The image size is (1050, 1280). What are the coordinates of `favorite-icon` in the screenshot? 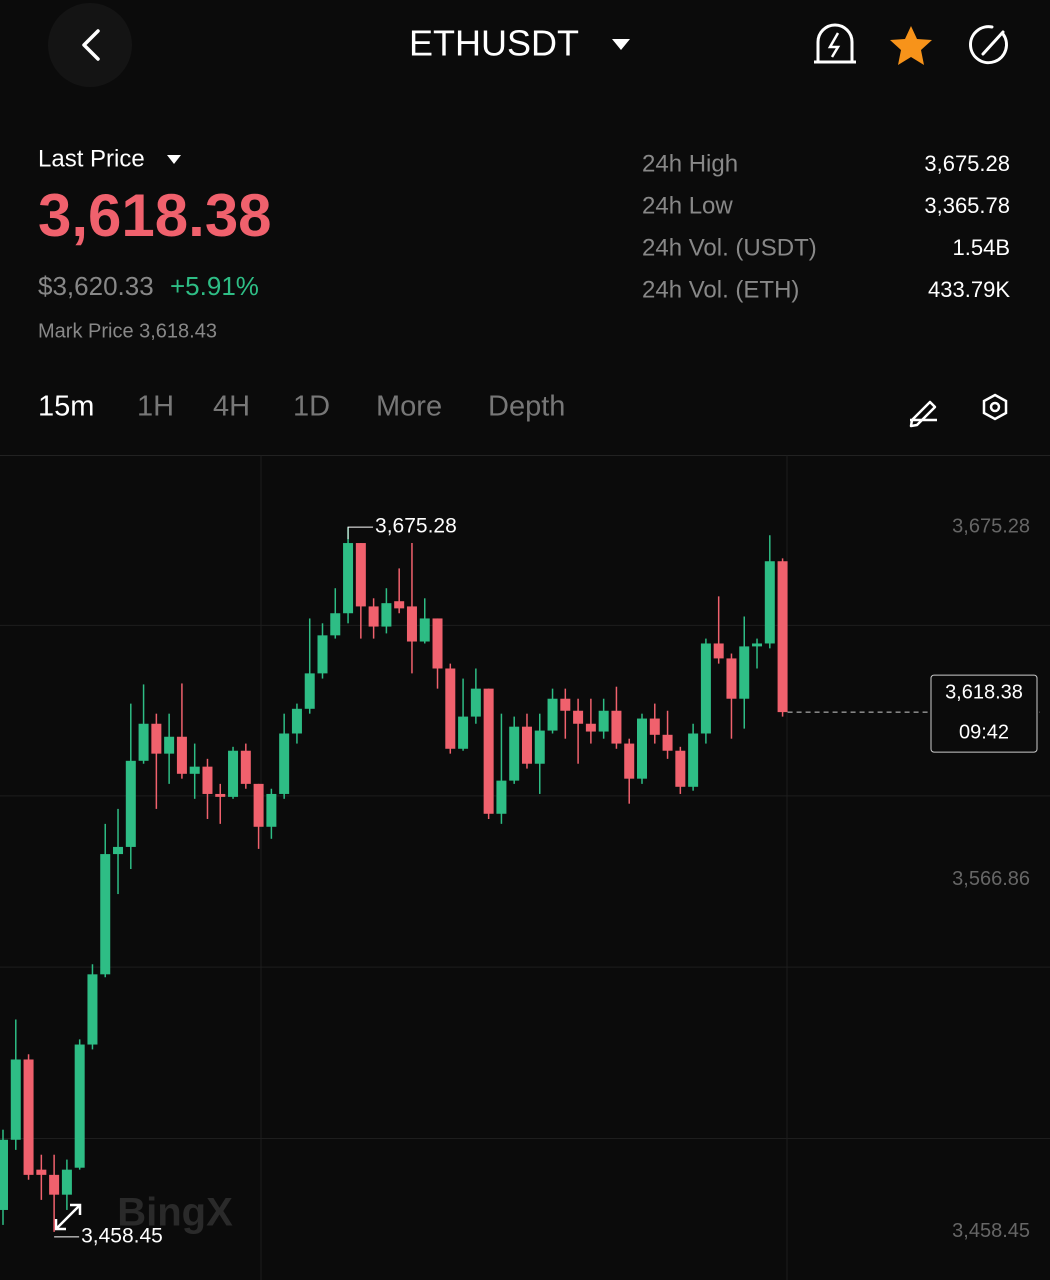 It's located at (911, 45).